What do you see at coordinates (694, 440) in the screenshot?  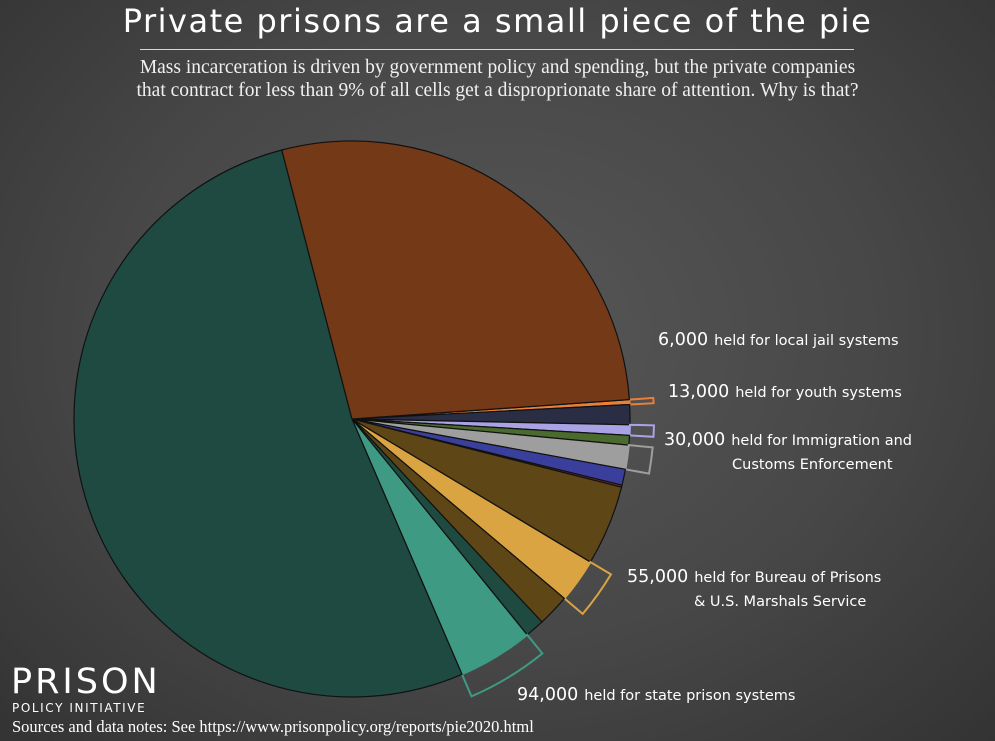 I see `slice-label-4-number: 30,000` at bounding box center [694, 440].